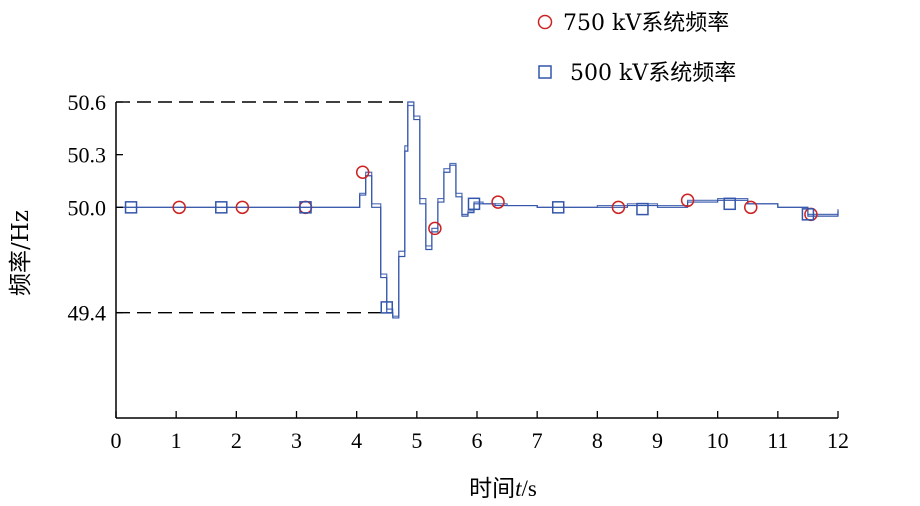 The image size is (920, 506). I want to click on legend-label-500kv: 500 kV系统频率, so click(653, 73).